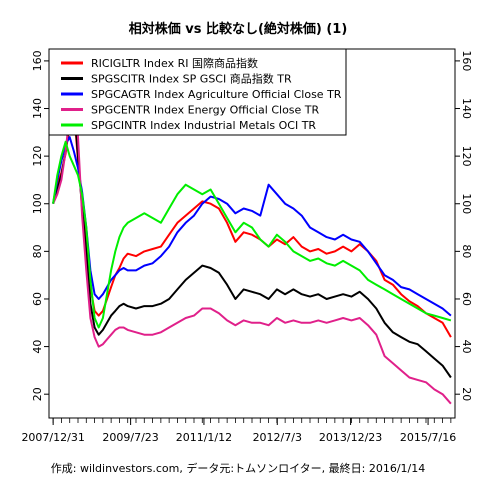 This screenshot has width=480, height=480. I want to click on y-left-tick-label: 60, so click(37, 299).